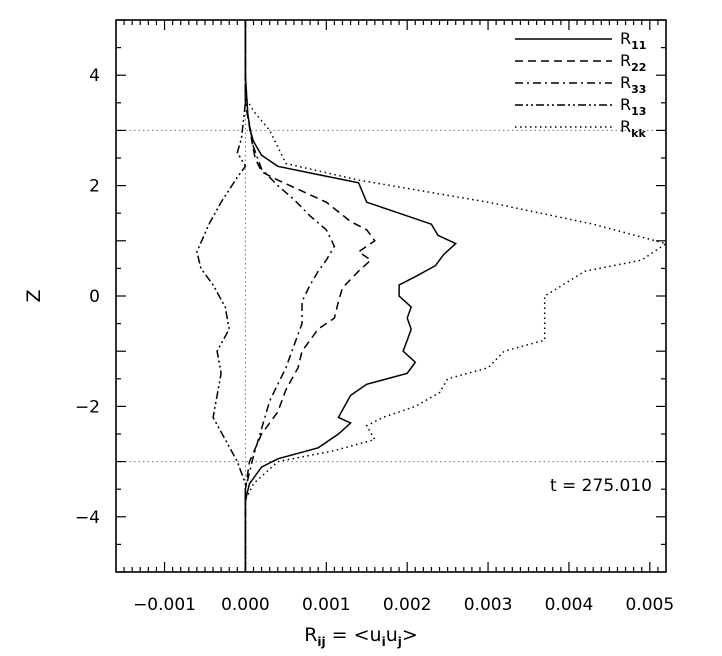  I want to click on y-tick-label: −4, so click(87, 518).